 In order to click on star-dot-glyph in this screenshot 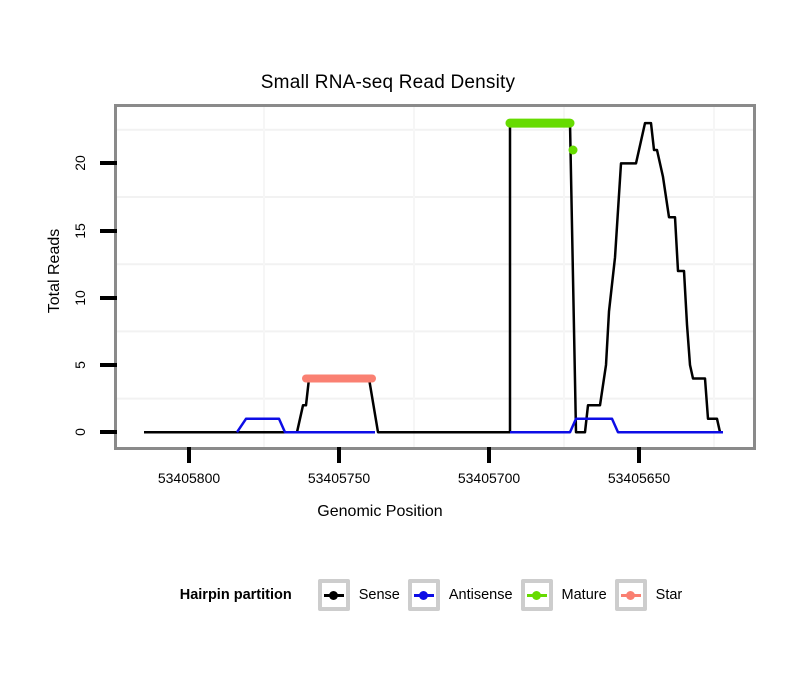, I will do `click(631, 595)`.